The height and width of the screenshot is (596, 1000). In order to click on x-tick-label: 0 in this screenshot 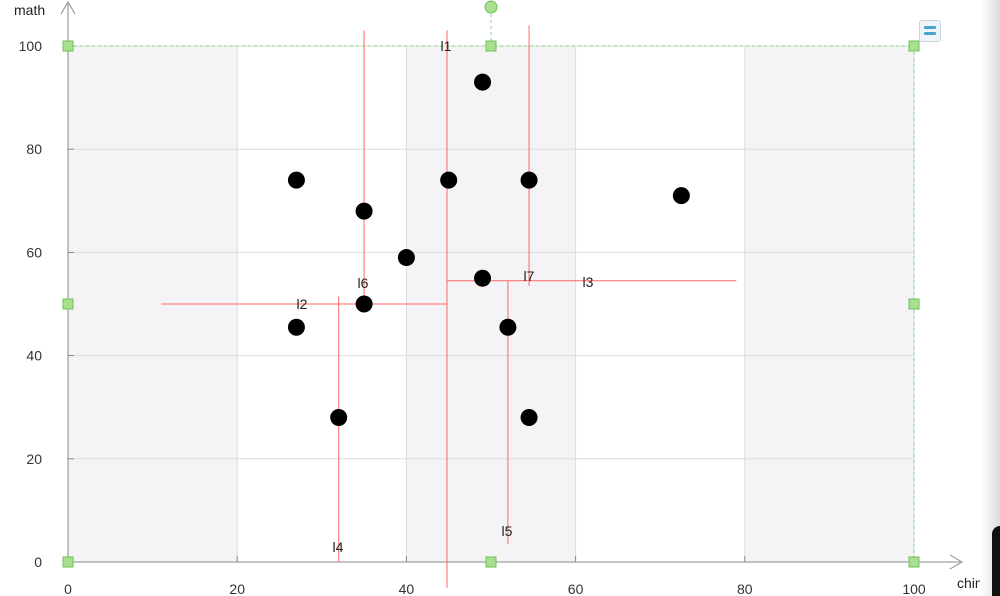, I will do `click(68, 588)`.